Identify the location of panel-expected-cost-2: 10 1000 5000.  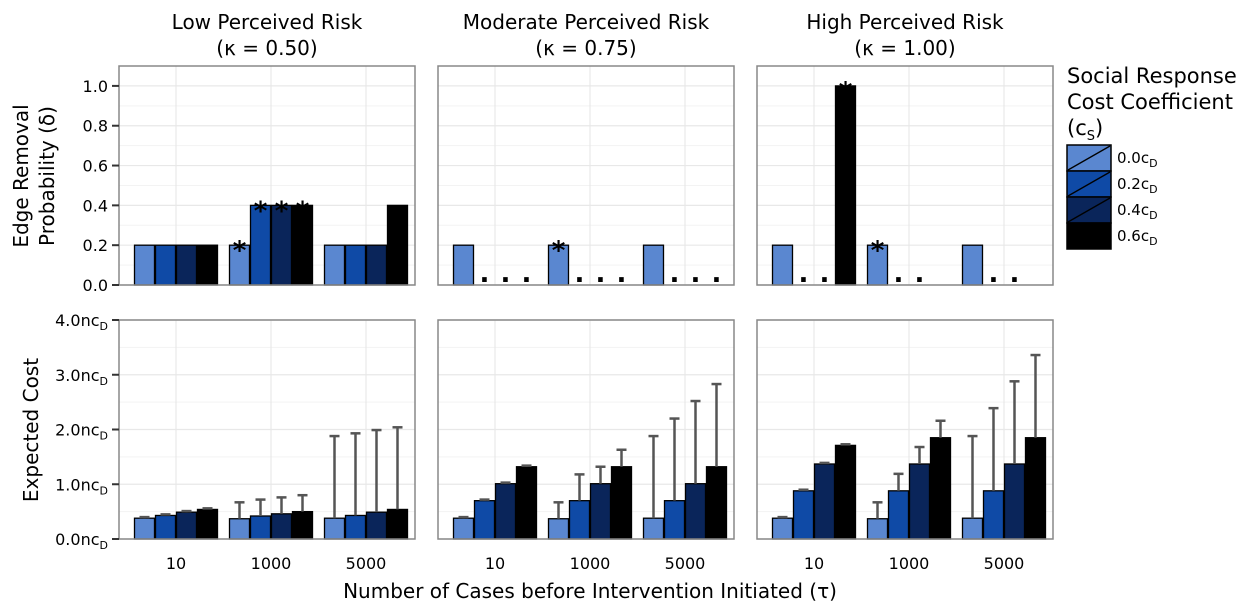
(586, 446).